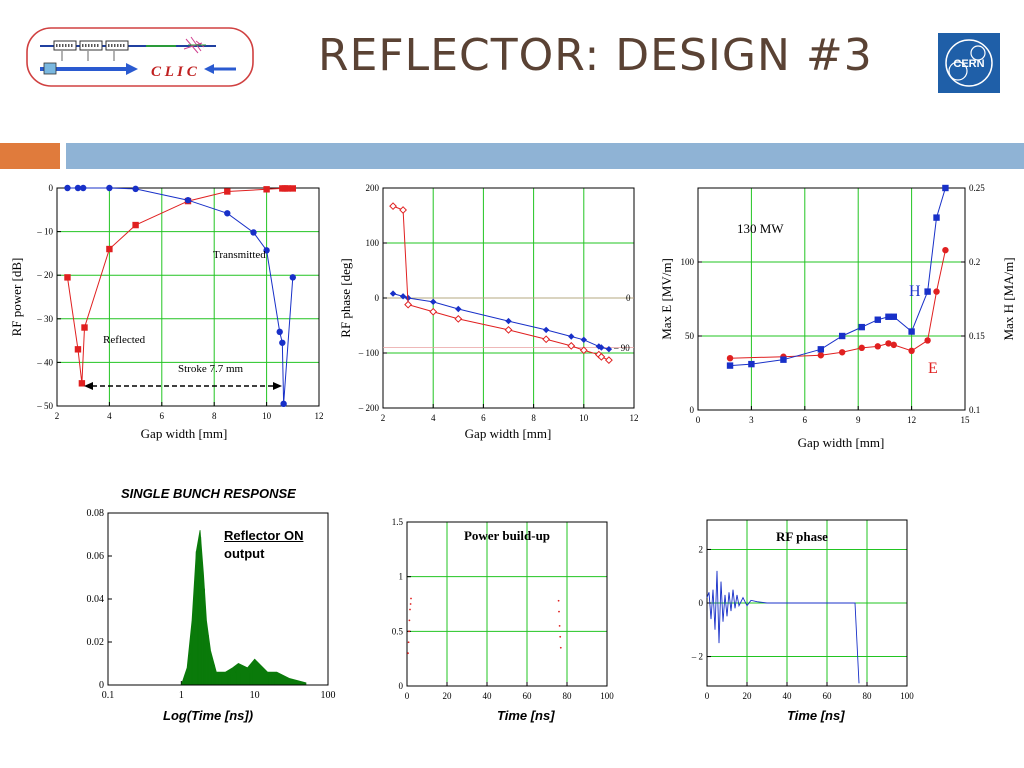 This screenshot has height=768, width=1024. What do you see at coordinates (96, 513) in the screenshot?
I see `tick-label-y: 0.08` at bounding box center [96, 513].